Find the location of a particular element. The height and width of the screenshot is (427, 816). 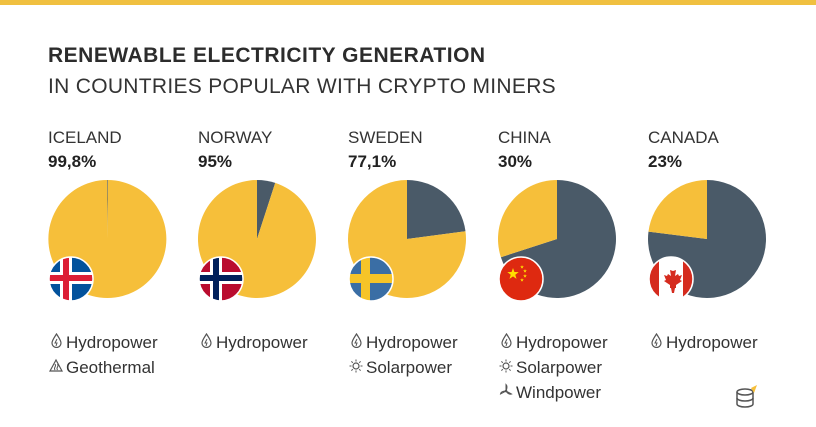

renewable-percent-label: 95% is located at coordinates (215, 161).